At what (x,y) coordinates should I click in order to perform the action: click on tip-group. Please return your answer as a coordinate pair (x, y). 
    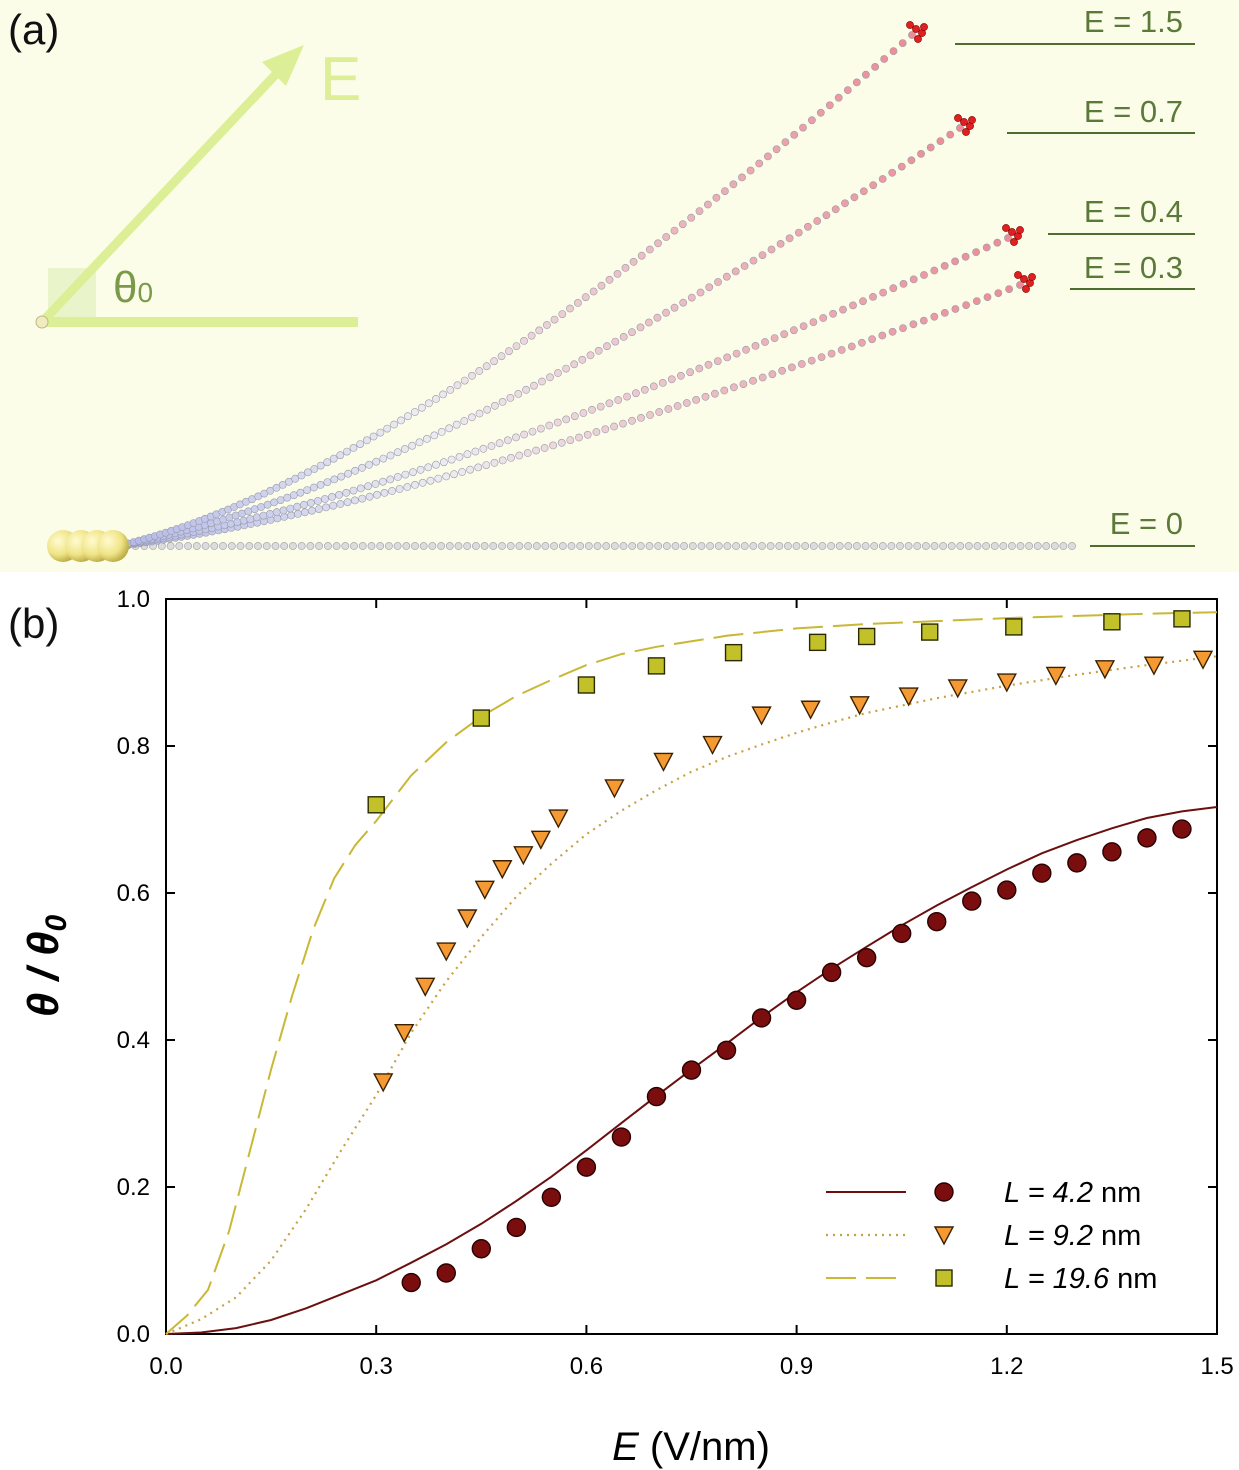
    Looking at the image, I should click on (1025, 282).